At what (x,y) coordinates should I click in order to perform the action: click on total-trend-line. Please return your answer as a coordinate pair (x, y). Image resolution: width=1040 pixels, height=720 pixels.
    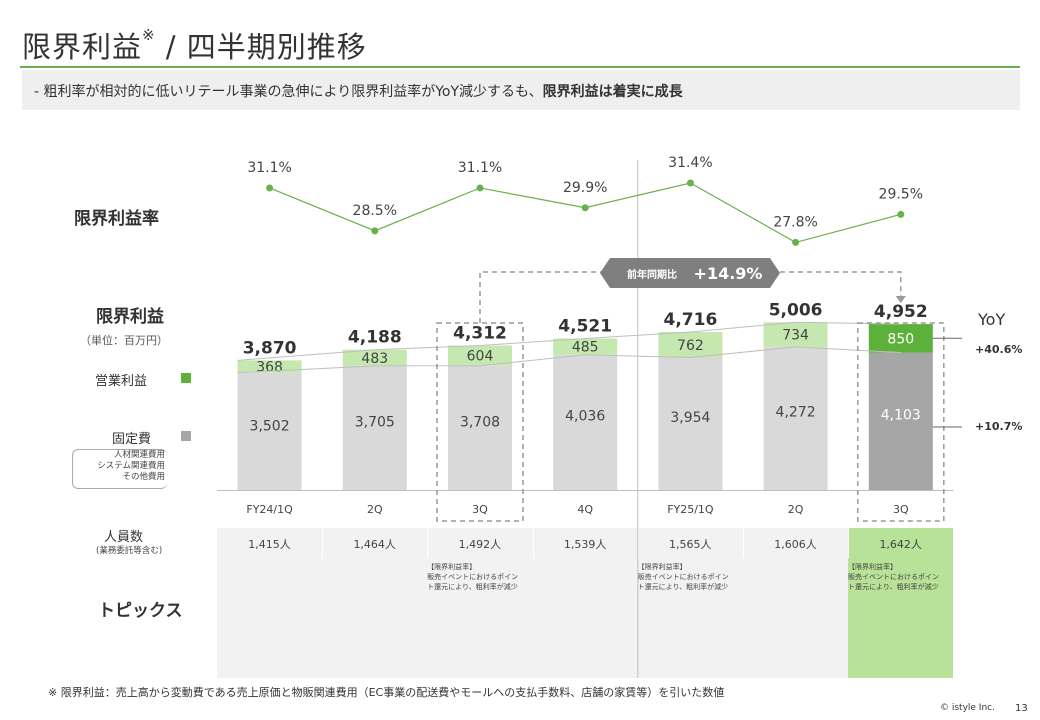
    Looking at the image, I should click on (569, 341).